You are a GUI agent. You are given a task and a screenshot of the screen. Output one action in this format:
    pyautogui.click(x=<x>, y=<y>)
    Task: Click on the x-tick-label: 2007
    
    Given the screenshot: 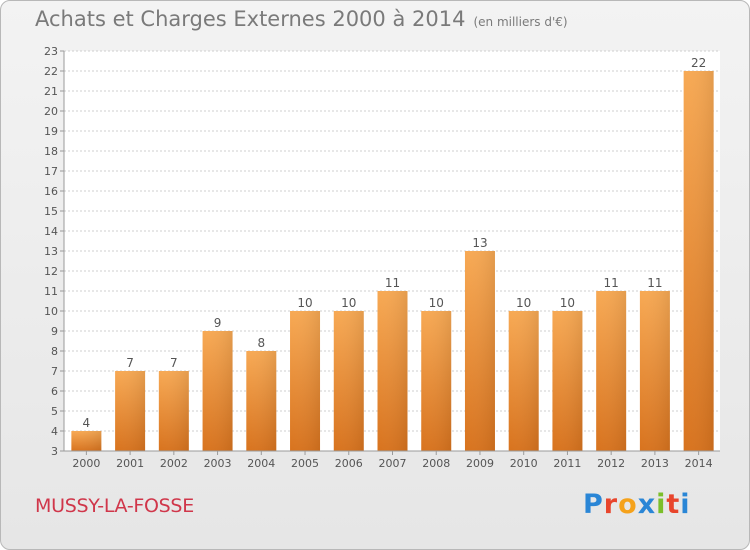 What is the action you would take?
    pyautogui.click(x=393, y=463)
    